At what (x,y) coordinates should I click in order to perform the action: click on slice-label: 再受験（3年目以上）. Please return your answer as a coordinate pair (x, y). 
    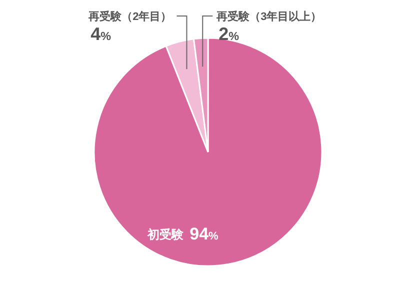
    Looking at the image, I should click on (269, 16).